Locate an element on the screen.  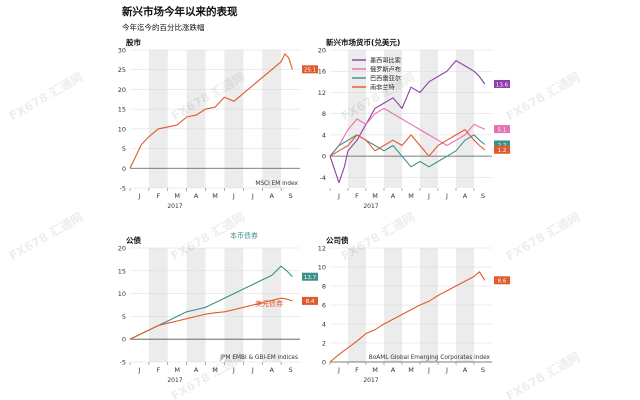
corporate_bonds-x-tick-label: S is located at coordinates (483, 370).